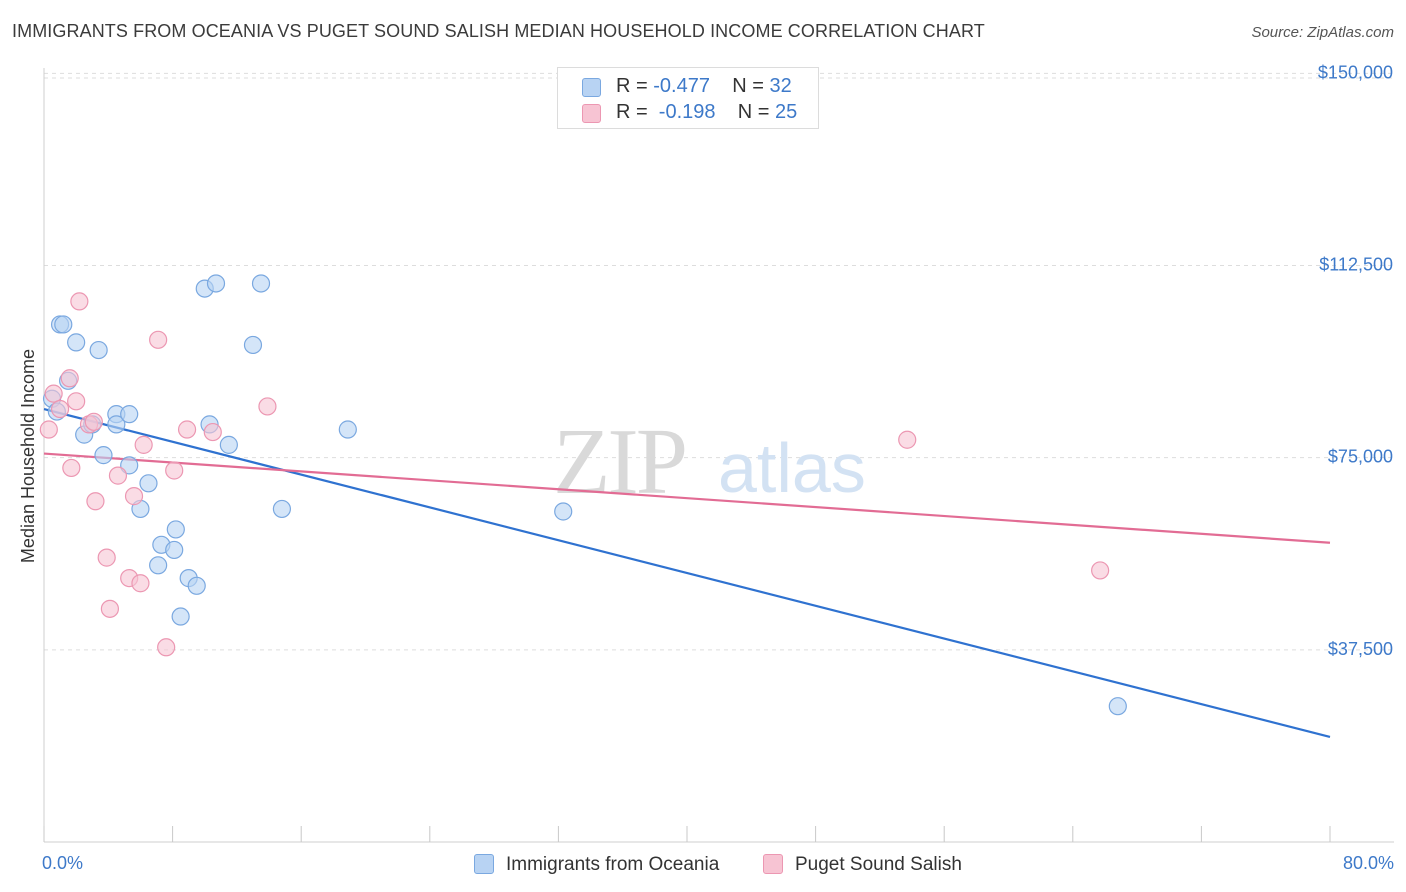 The width and height of the screenshot is (1406, 892). I want to click on n-value-salish: 25, so click(786, 112).